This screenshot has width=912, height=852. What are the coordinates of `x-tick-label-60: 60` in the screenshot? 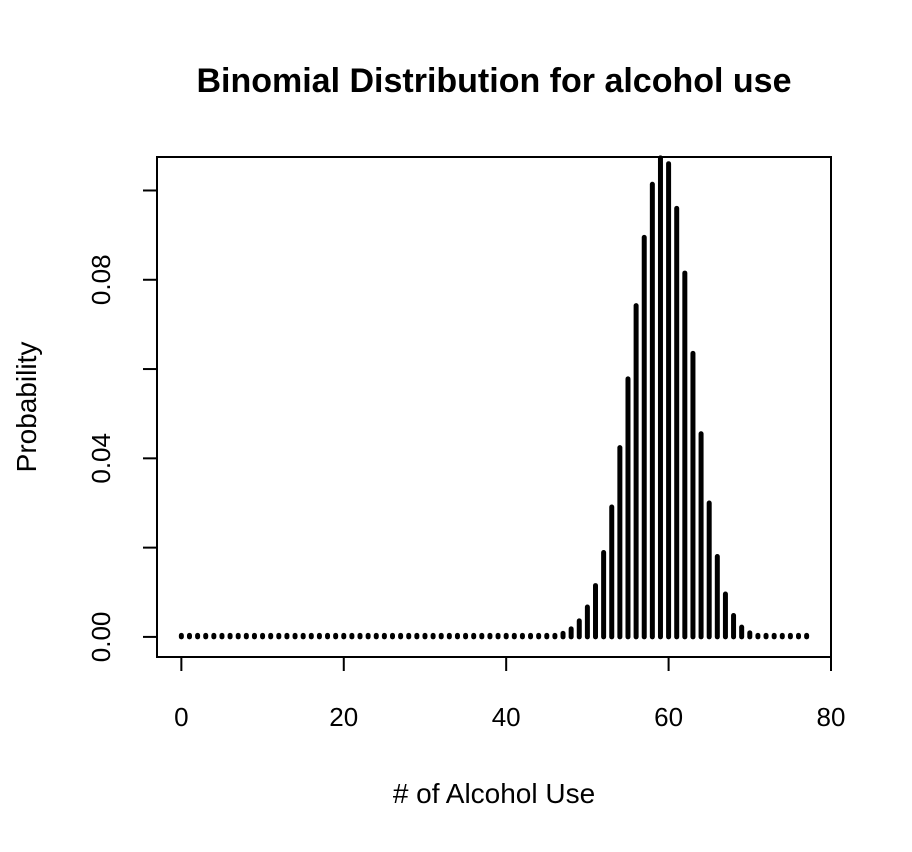 It's located at (668, 717).